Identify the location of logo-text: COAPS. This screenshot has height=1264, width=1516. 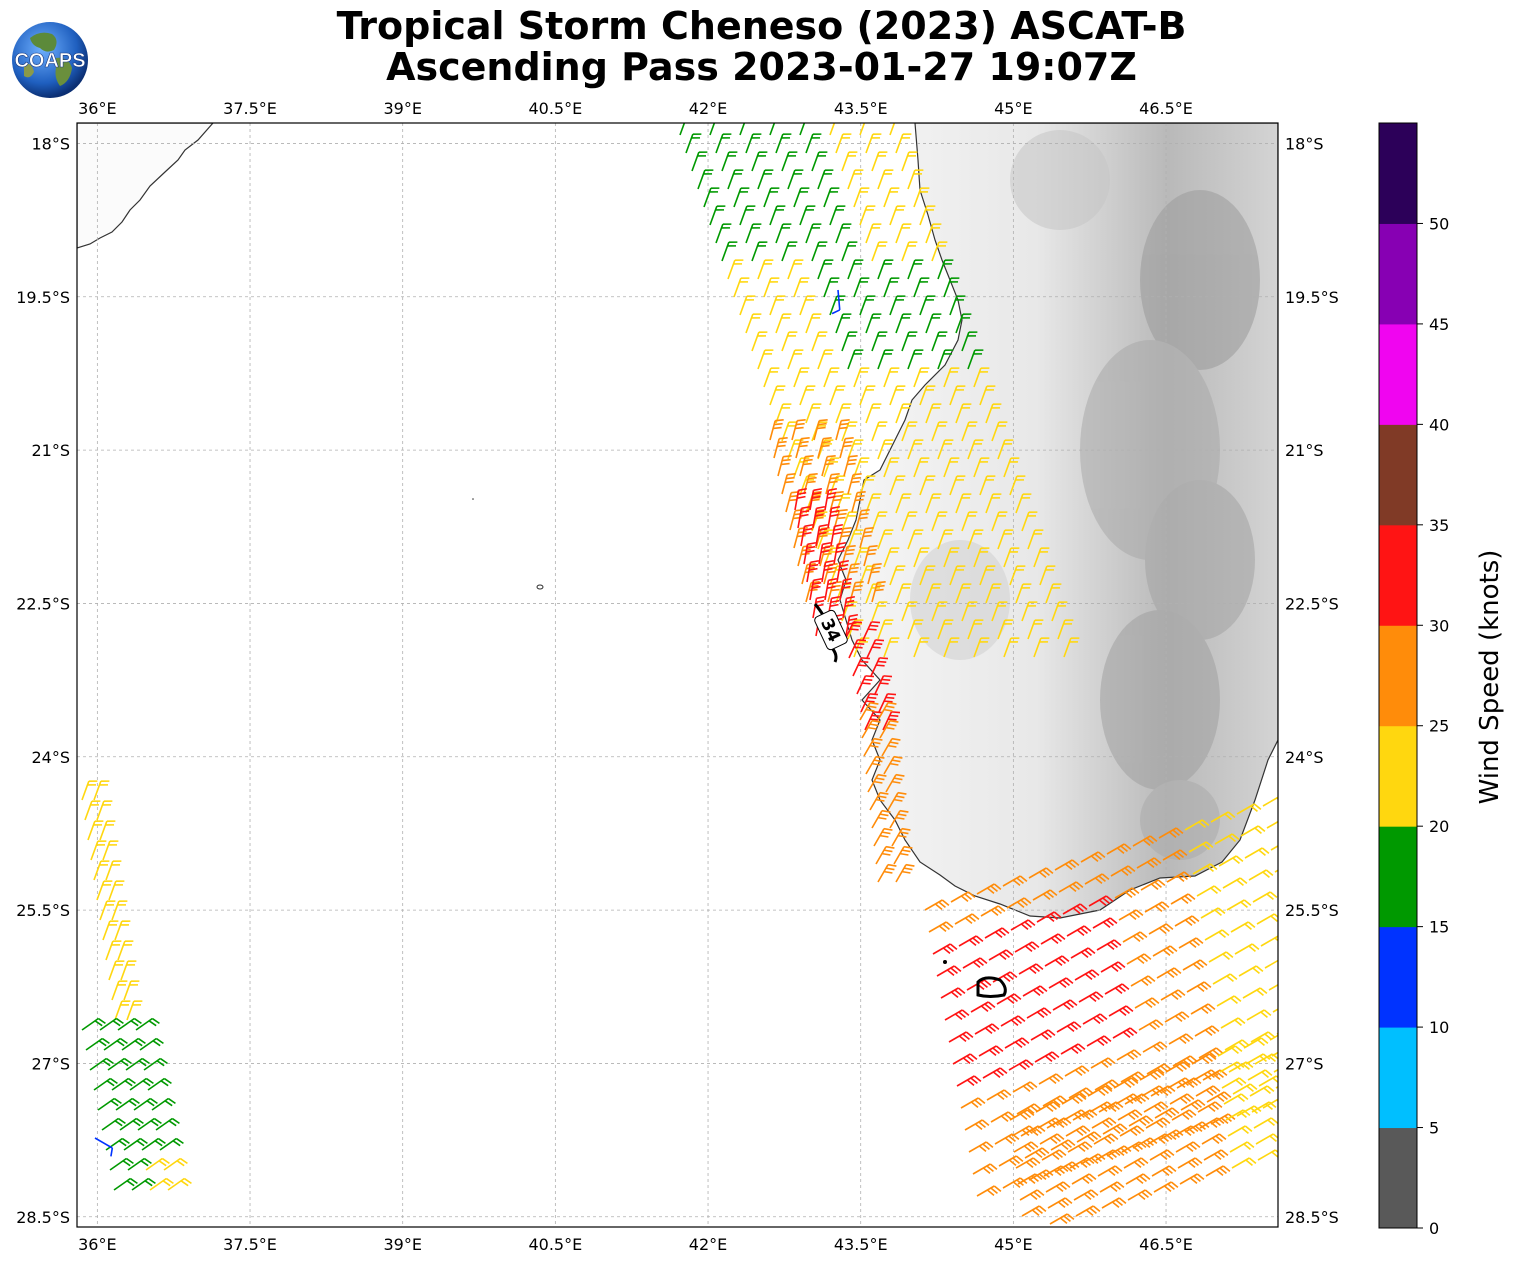
(49, 61).